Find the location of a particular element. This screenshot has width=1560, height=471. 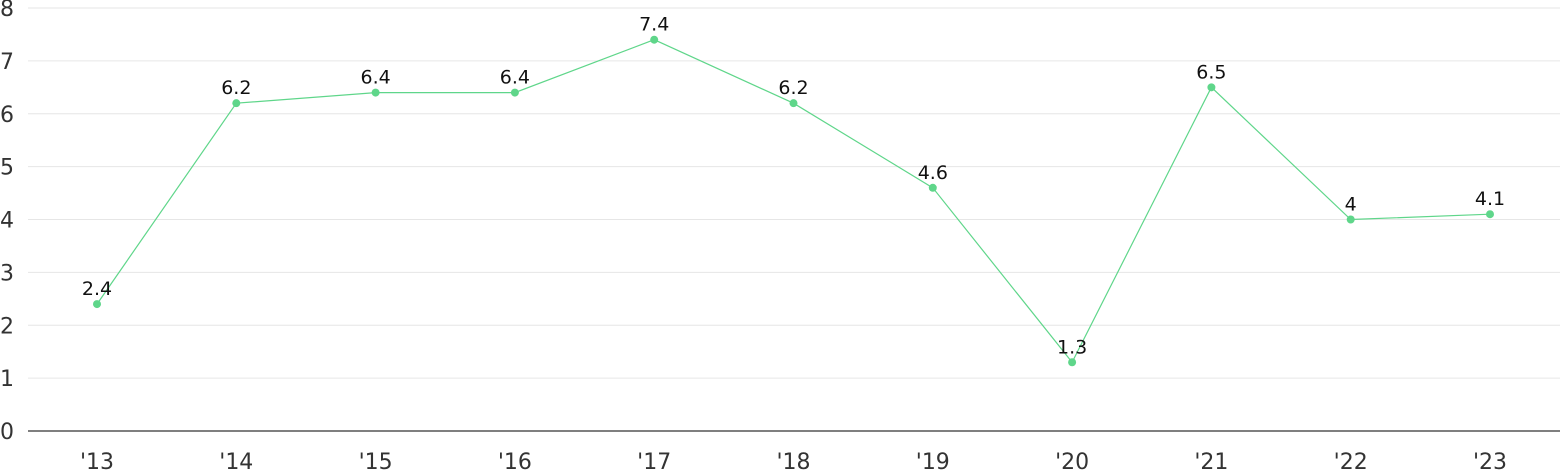

x-tick-label: '21 is located at coordinates (1211, 460).